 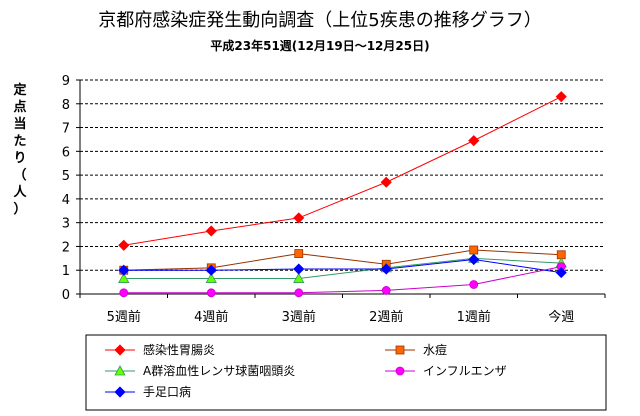 What do you see at coordinates (66, 224) in the screenshot?
I see `y-tick-label: 3` at bounding box center [66, 224].